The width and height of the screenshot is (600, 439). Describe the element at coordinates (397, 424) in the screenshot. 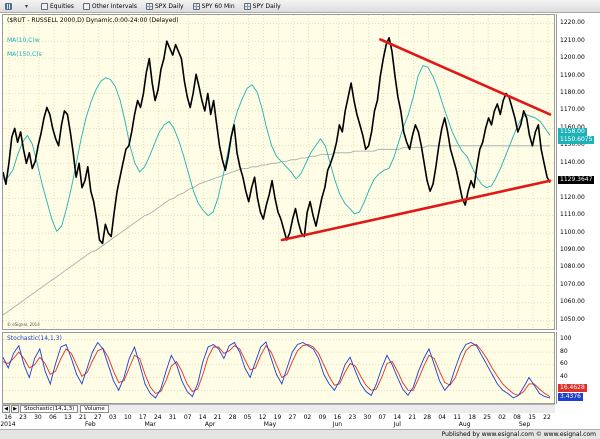

I see `month-label: Jul` at that location.